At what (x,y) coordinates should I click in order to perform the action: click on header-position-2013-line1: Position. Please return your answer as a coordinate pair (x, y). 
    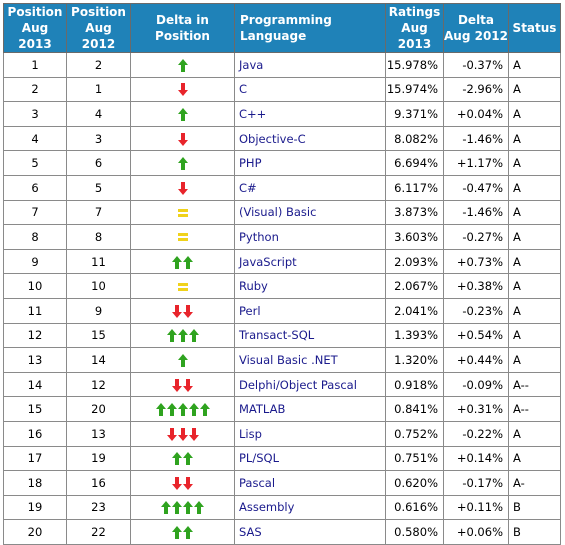
    Looking at the image, I should click on (35, 12).